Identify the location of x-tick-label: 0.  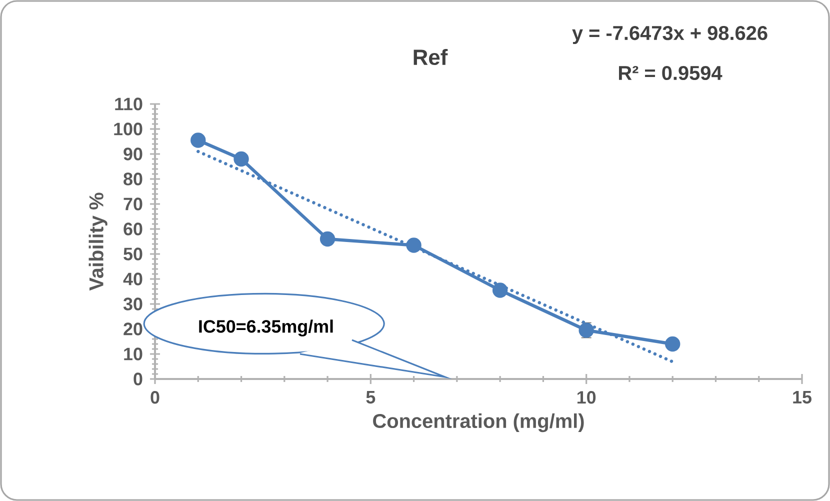
(155, 397).